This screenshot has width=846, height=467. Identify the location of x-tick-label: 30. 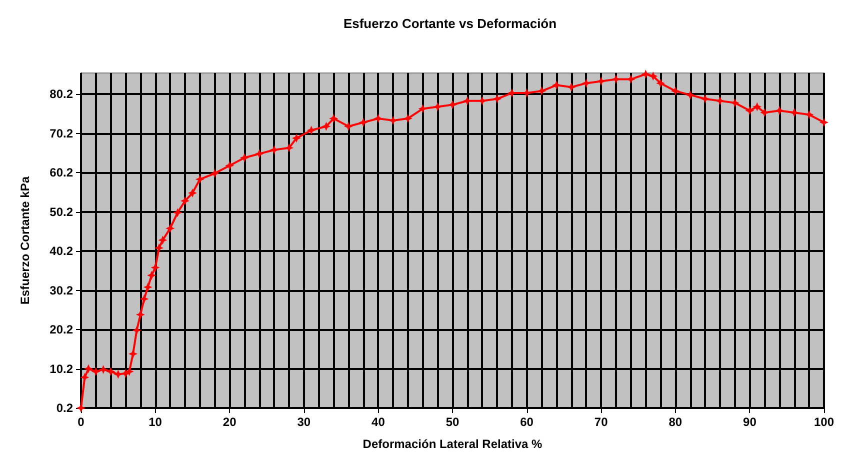
(304, 422).